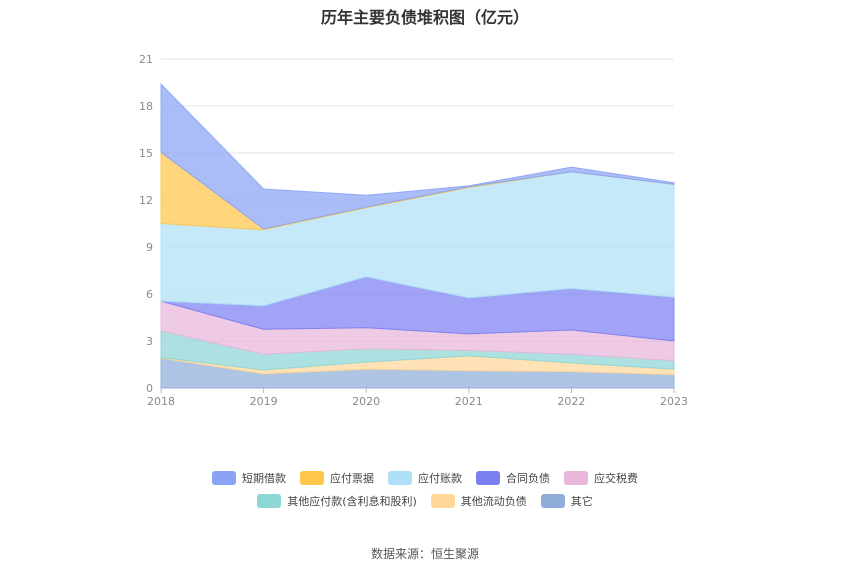  I want to click on legend-item: 应交税费, so click(601, 478).